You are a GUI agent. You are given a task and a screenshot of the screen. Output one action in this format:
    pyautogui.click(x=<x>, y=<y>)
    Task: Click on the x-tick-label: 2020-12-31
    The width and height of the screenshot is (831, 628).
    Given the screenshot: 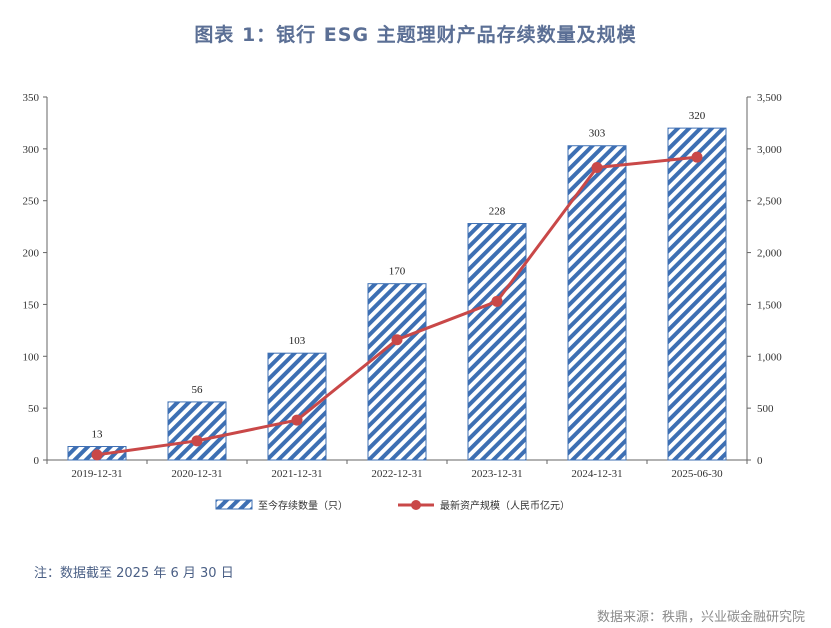 What is the action you would take?
    pyautogui.click(x=196, y=474)
    